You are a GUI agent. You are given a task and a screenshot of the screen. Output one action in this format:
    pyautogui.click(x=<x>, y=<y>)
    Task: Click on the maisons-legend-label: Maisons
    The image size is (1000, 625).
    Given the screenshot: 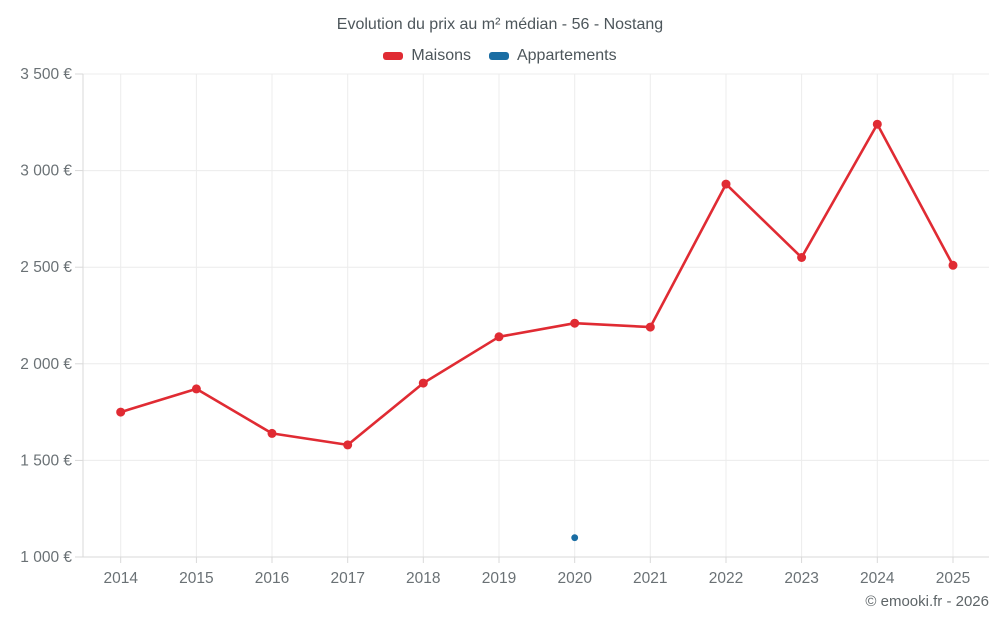 What is the action you would take?
    pyautogui.click(x=441, y=55)
    